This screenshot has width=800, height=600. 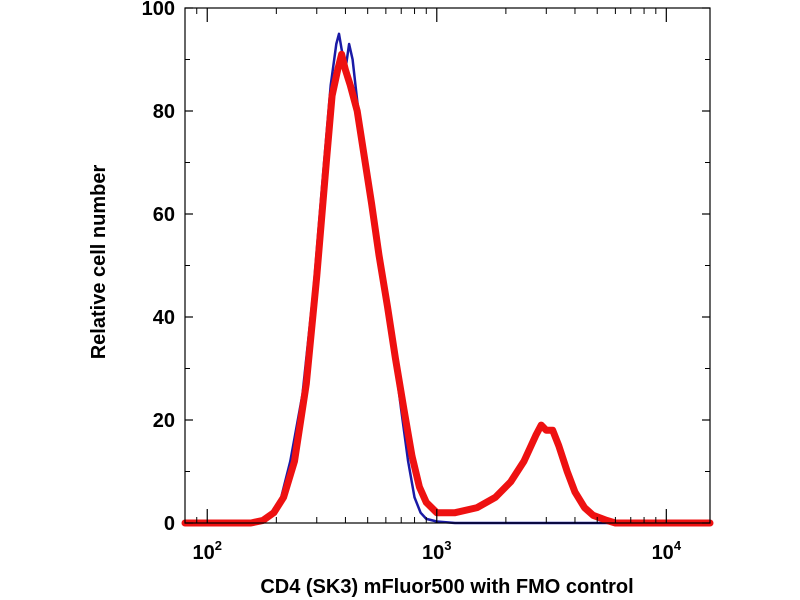 What do you see at coordinates (207, 551) in the screenshot?
I see `x-tick-label: 10²` at bounding box center [207, 551].